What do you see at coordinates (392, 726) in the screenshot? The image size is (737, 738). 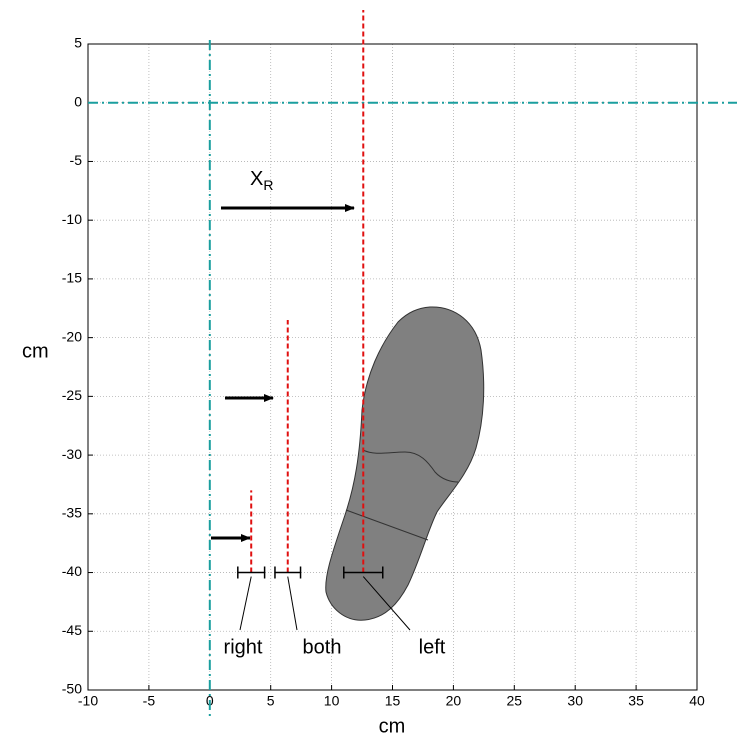 I see `x-axis-label: cm` at bounding box center [392, 726].